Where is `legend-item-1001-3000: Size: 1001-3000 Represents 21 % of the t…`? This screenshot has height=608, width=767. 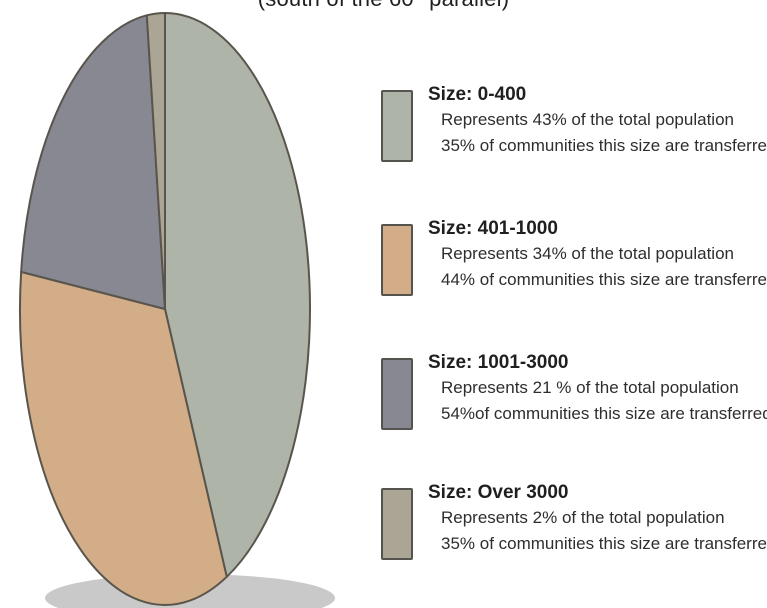 legend-item-1001-3000: Size: 1001-3000 Represents 21 % of the t… is located at coordinates (574, 395).